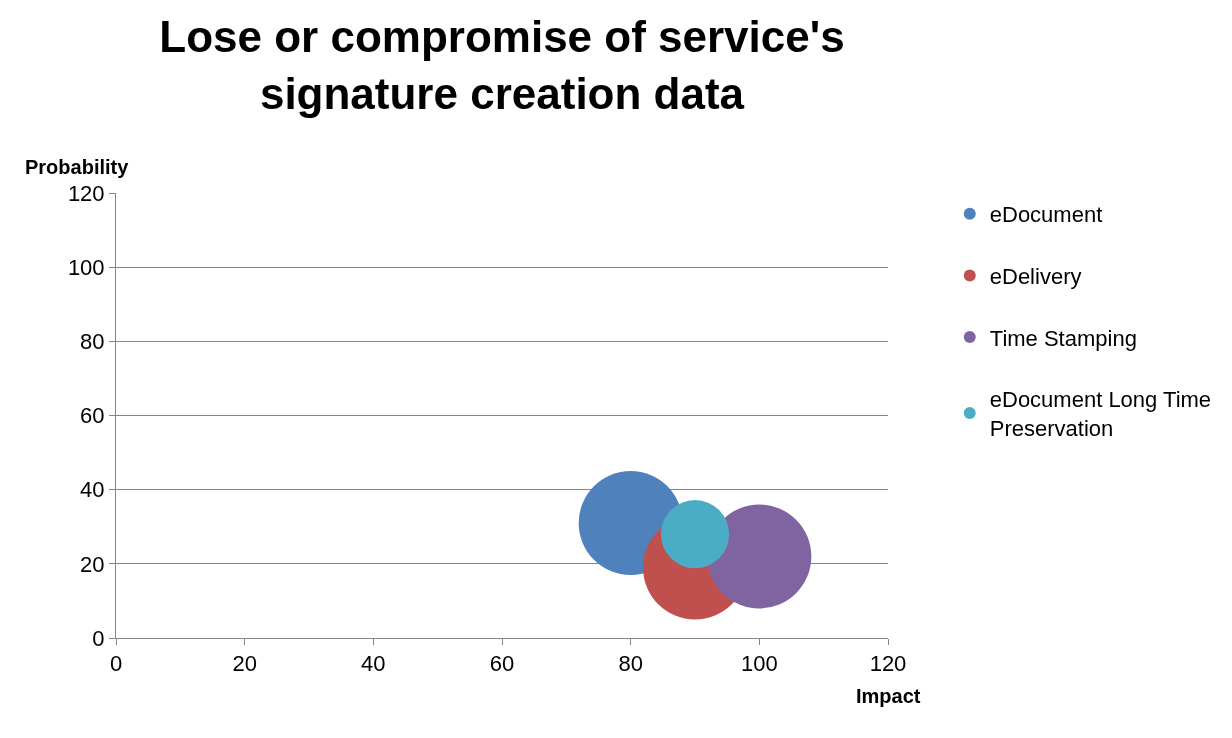 This screenshot has width=1232, height=738. Describe the element at coordinates (244, 664) in the screenshot. I see `x-tick-label: 20` at that location.